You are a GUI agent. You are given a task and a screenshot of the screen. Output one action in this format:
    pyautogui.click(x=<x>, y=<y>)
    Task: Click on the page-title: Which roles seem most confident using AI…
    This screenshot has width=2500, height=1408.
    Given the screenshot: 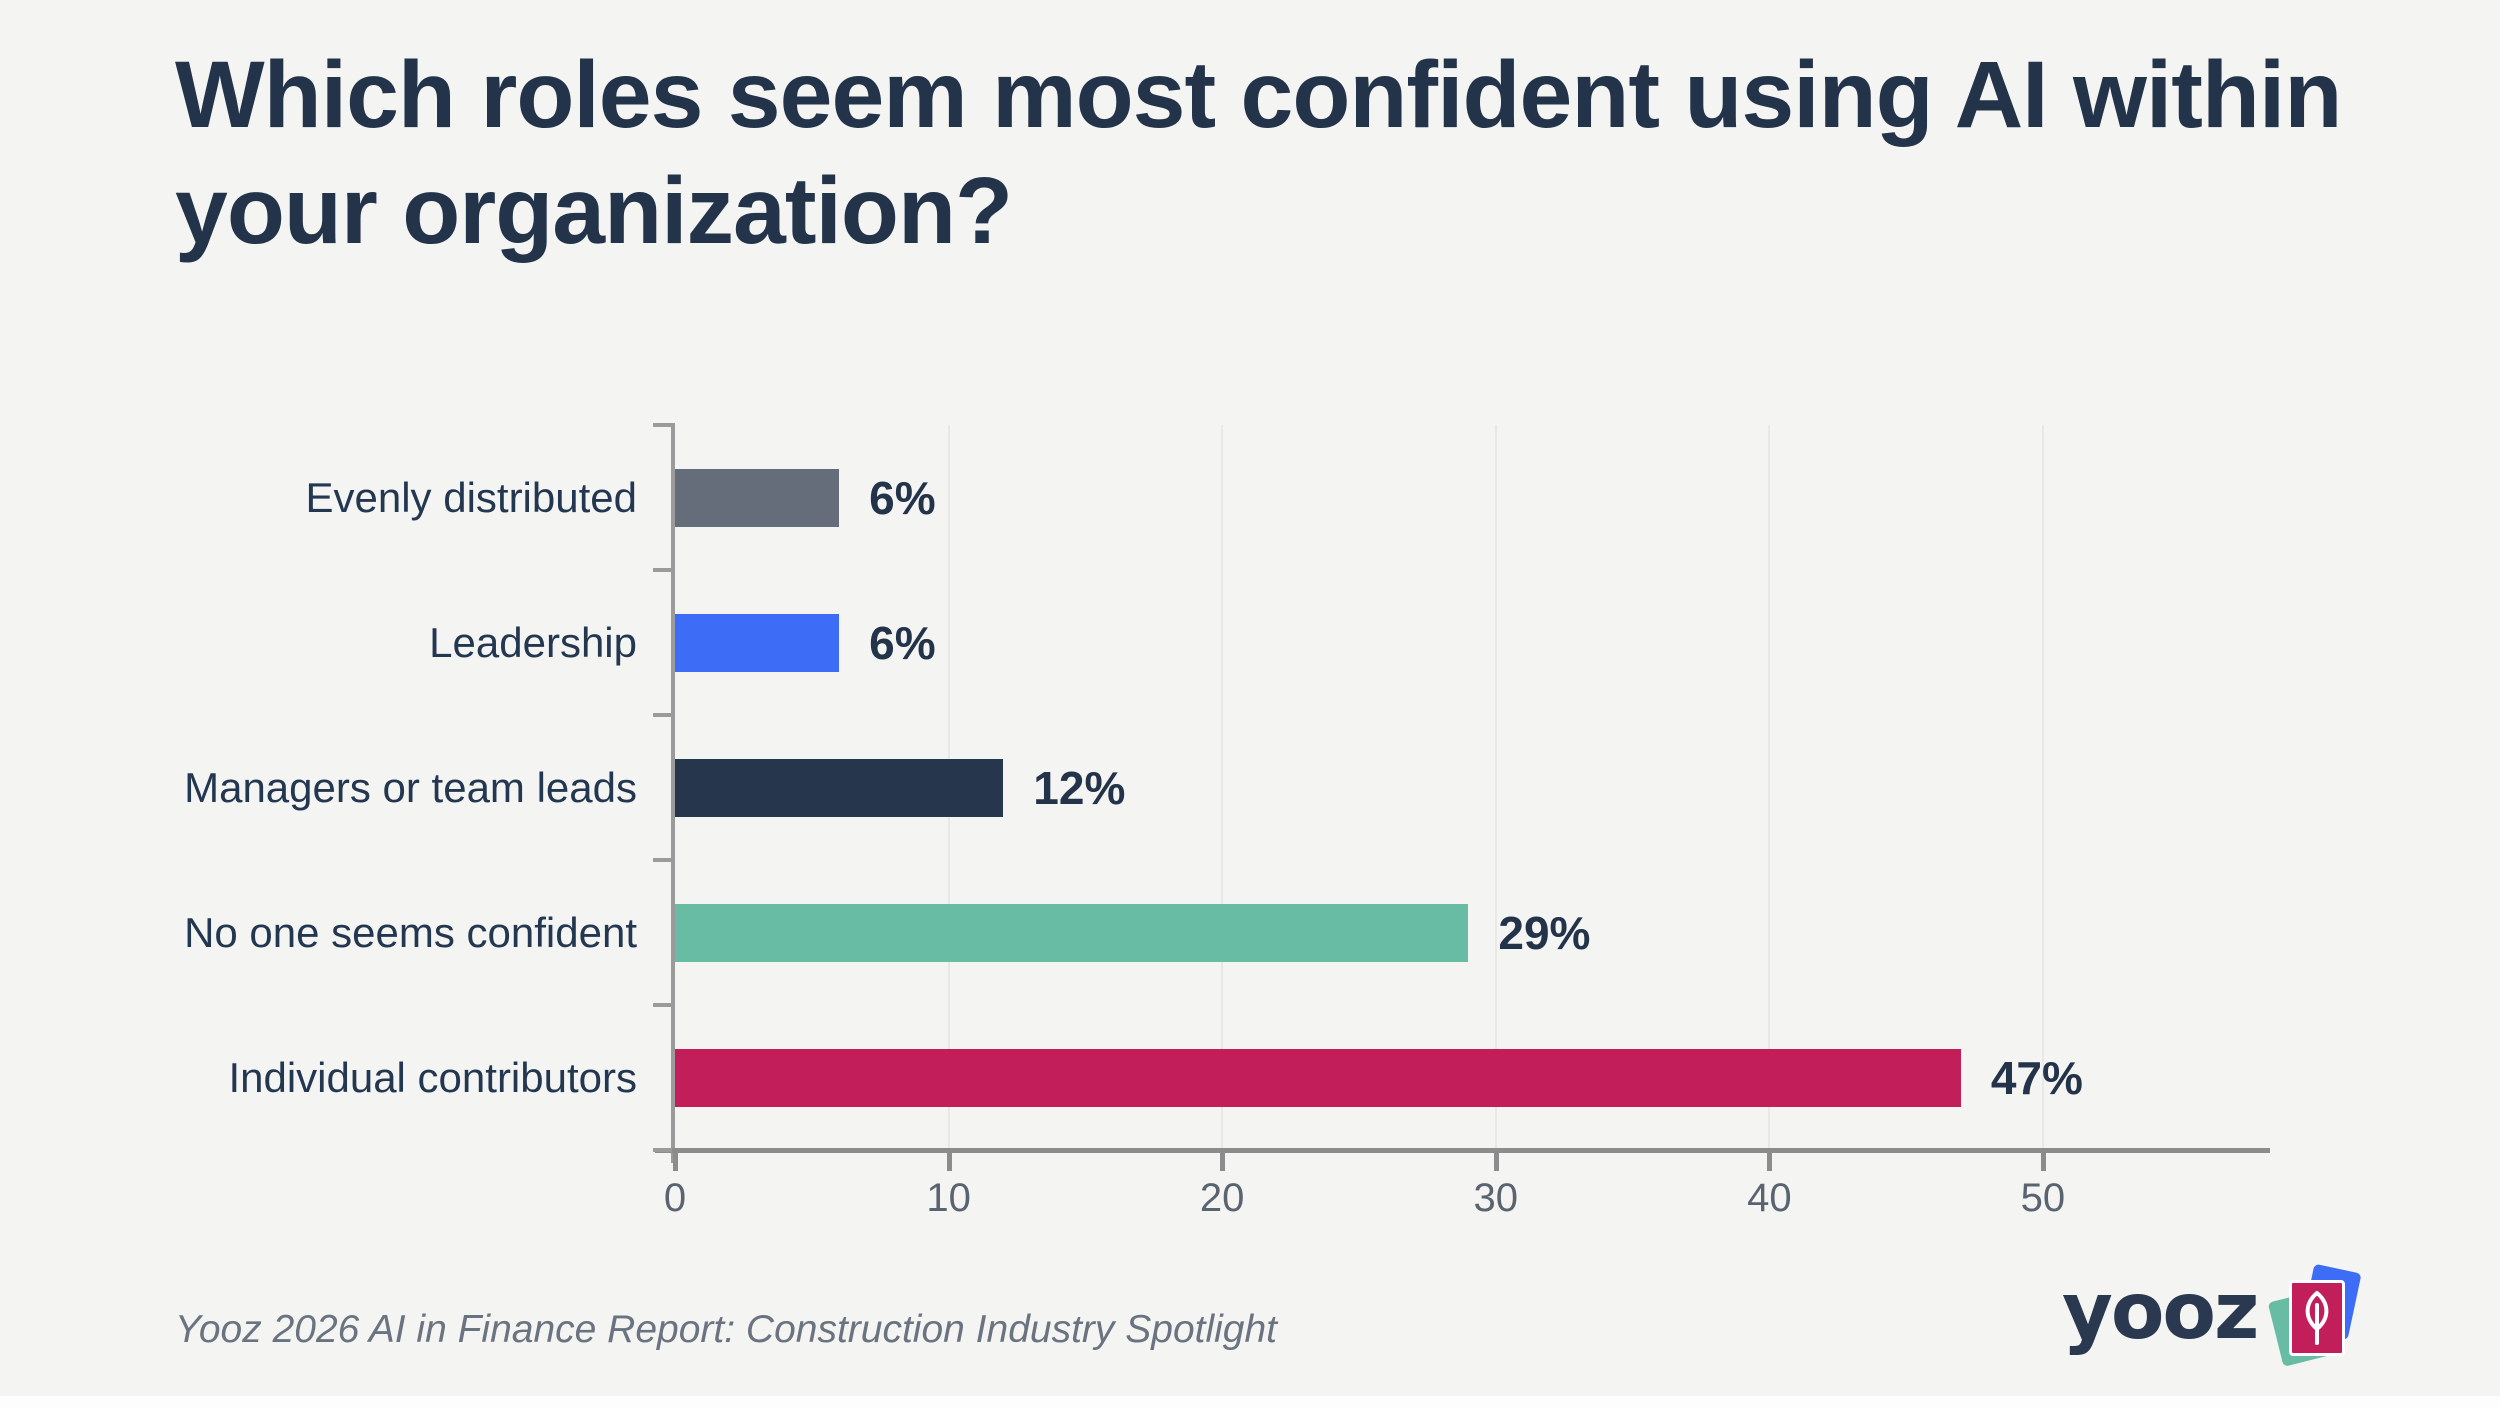 What is the action you would take?
    pyautogui.click(x=1258, y=153)
    